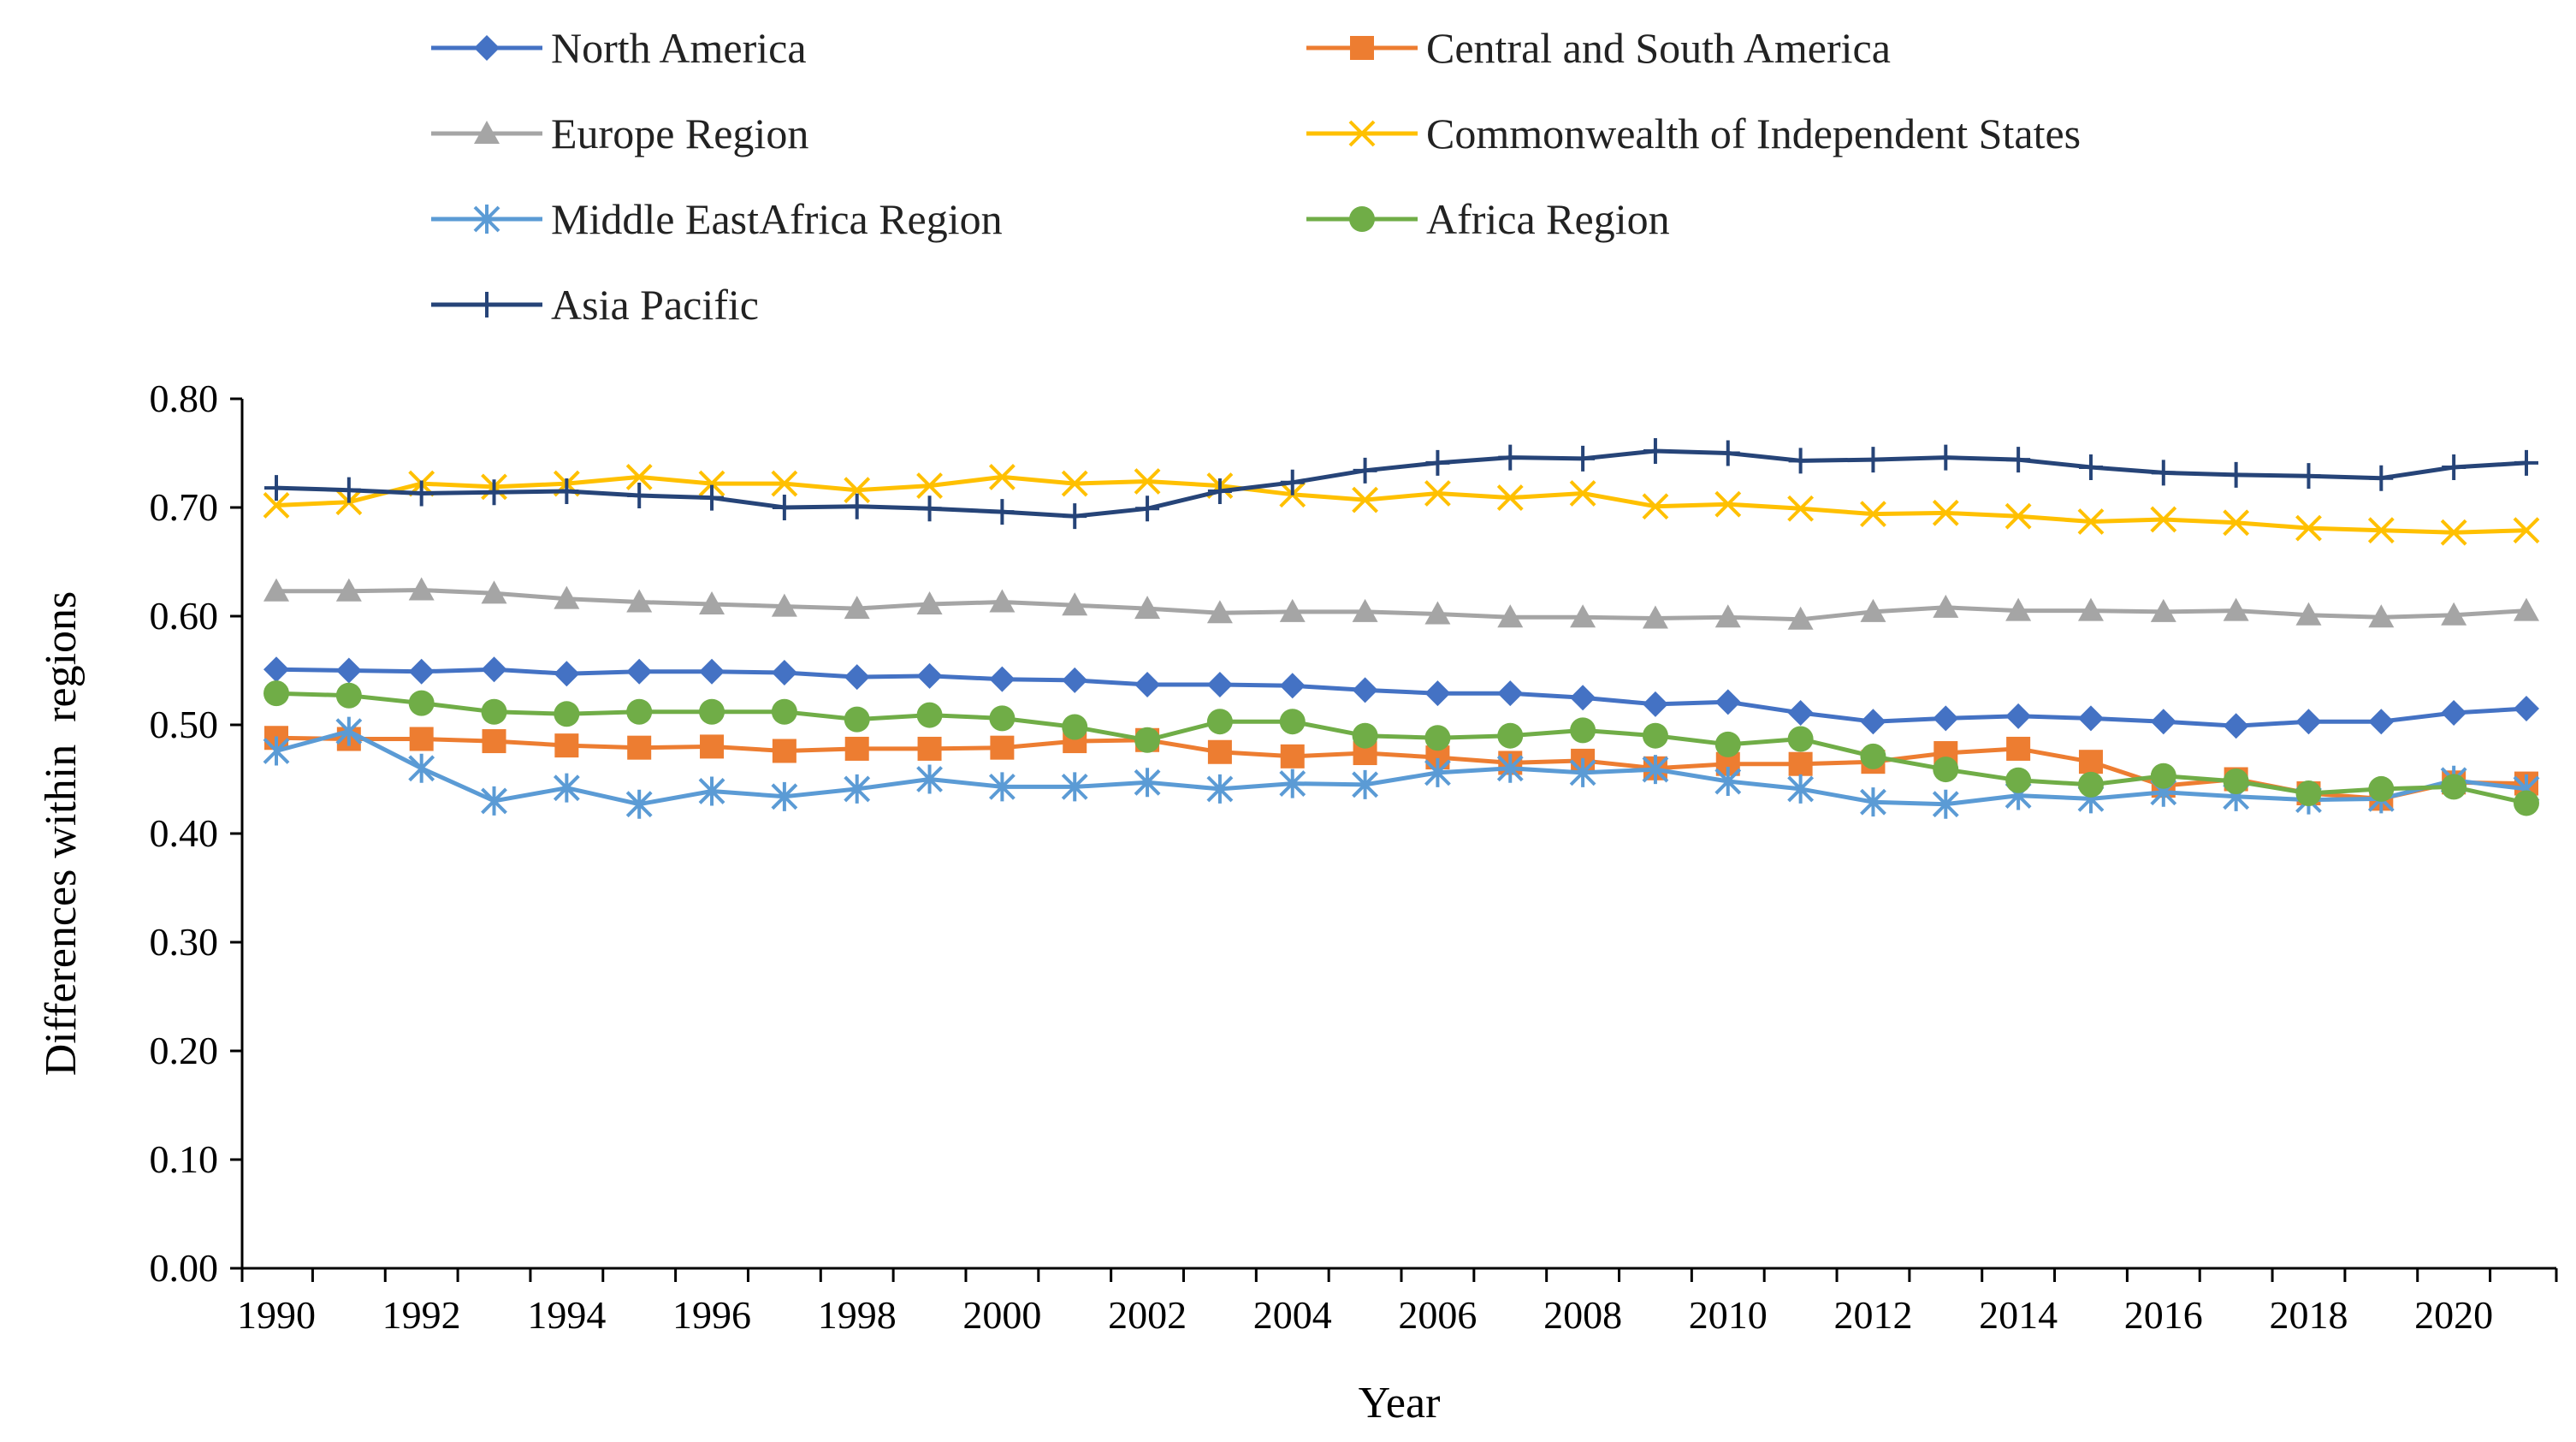  I want to click on series-asia-pacific, so click(1401, 483).